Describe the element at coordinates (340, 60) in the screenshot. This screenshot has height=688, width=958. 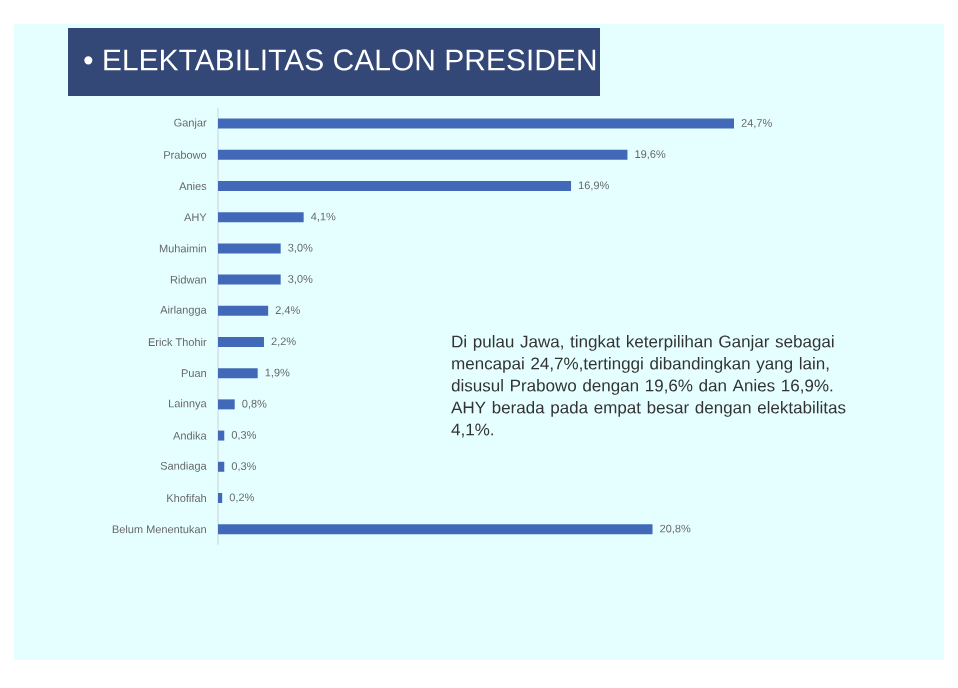
I see `chart-title: • ELEKTABILITAS CALON PRESIDEN` at that location.